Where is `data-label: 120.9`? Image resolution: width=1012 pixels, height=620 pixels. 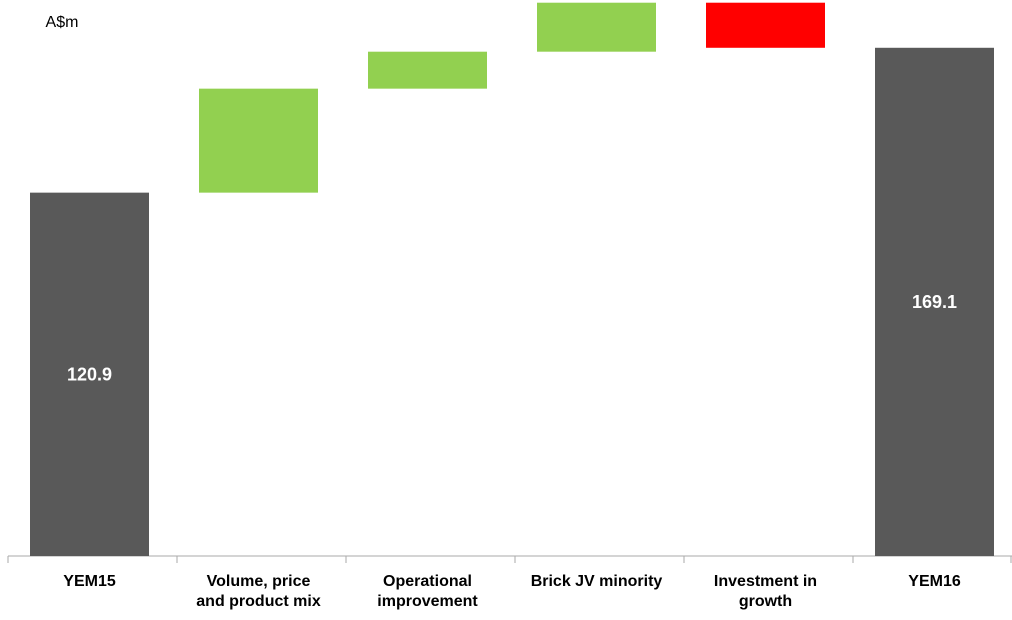
data-label: 120.9 is located at coordinates (89, 374).